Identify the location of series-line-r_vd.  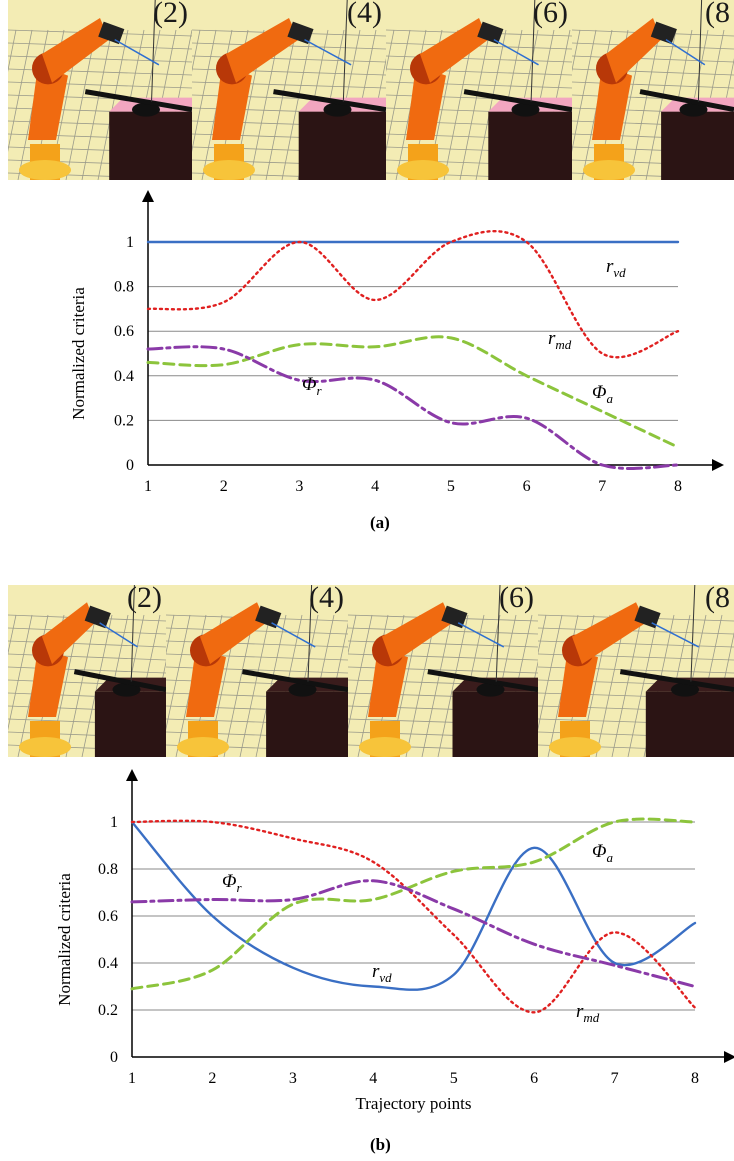
(413, 905).